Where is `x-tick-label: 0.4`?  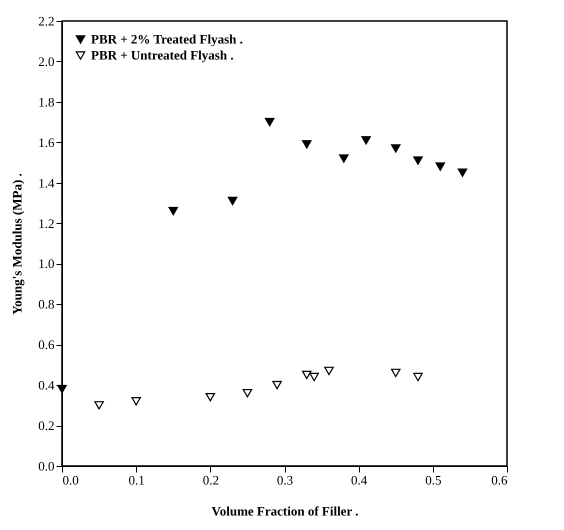 x-tick-label: 0.4 is located at coordinates (359, 480).